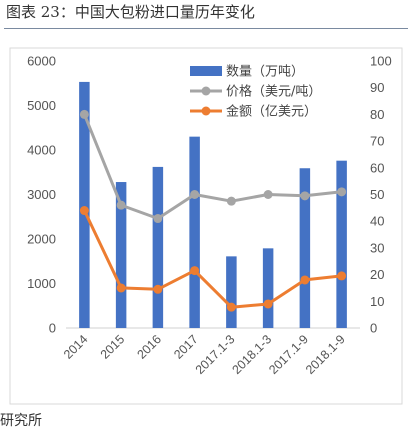 The width and height of the screenshot is (412, 432). Describe the element at coordinates (206, 28) in the screenshot. I see `title-rule` at that location.